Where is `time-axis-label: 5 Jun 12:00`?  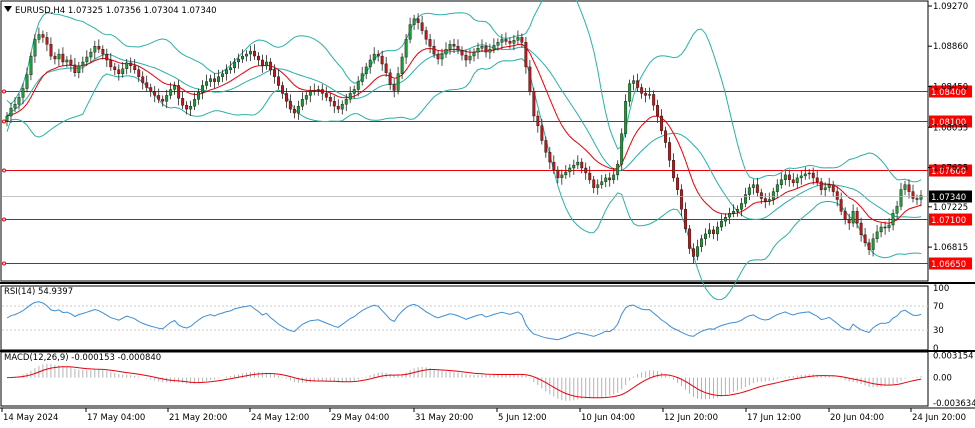
time-axis-label: 5 Jun 12:00 is located at coordinates (522, 418).